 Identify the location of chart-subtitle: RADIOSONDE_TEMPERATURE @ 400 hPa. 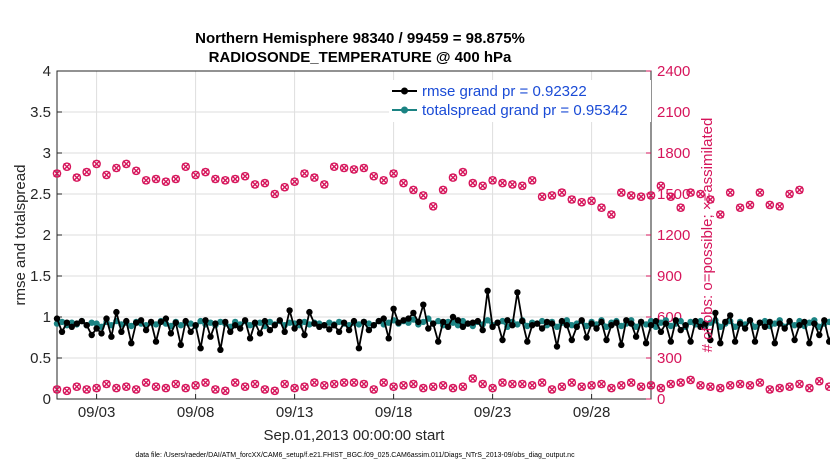
(360, 57).